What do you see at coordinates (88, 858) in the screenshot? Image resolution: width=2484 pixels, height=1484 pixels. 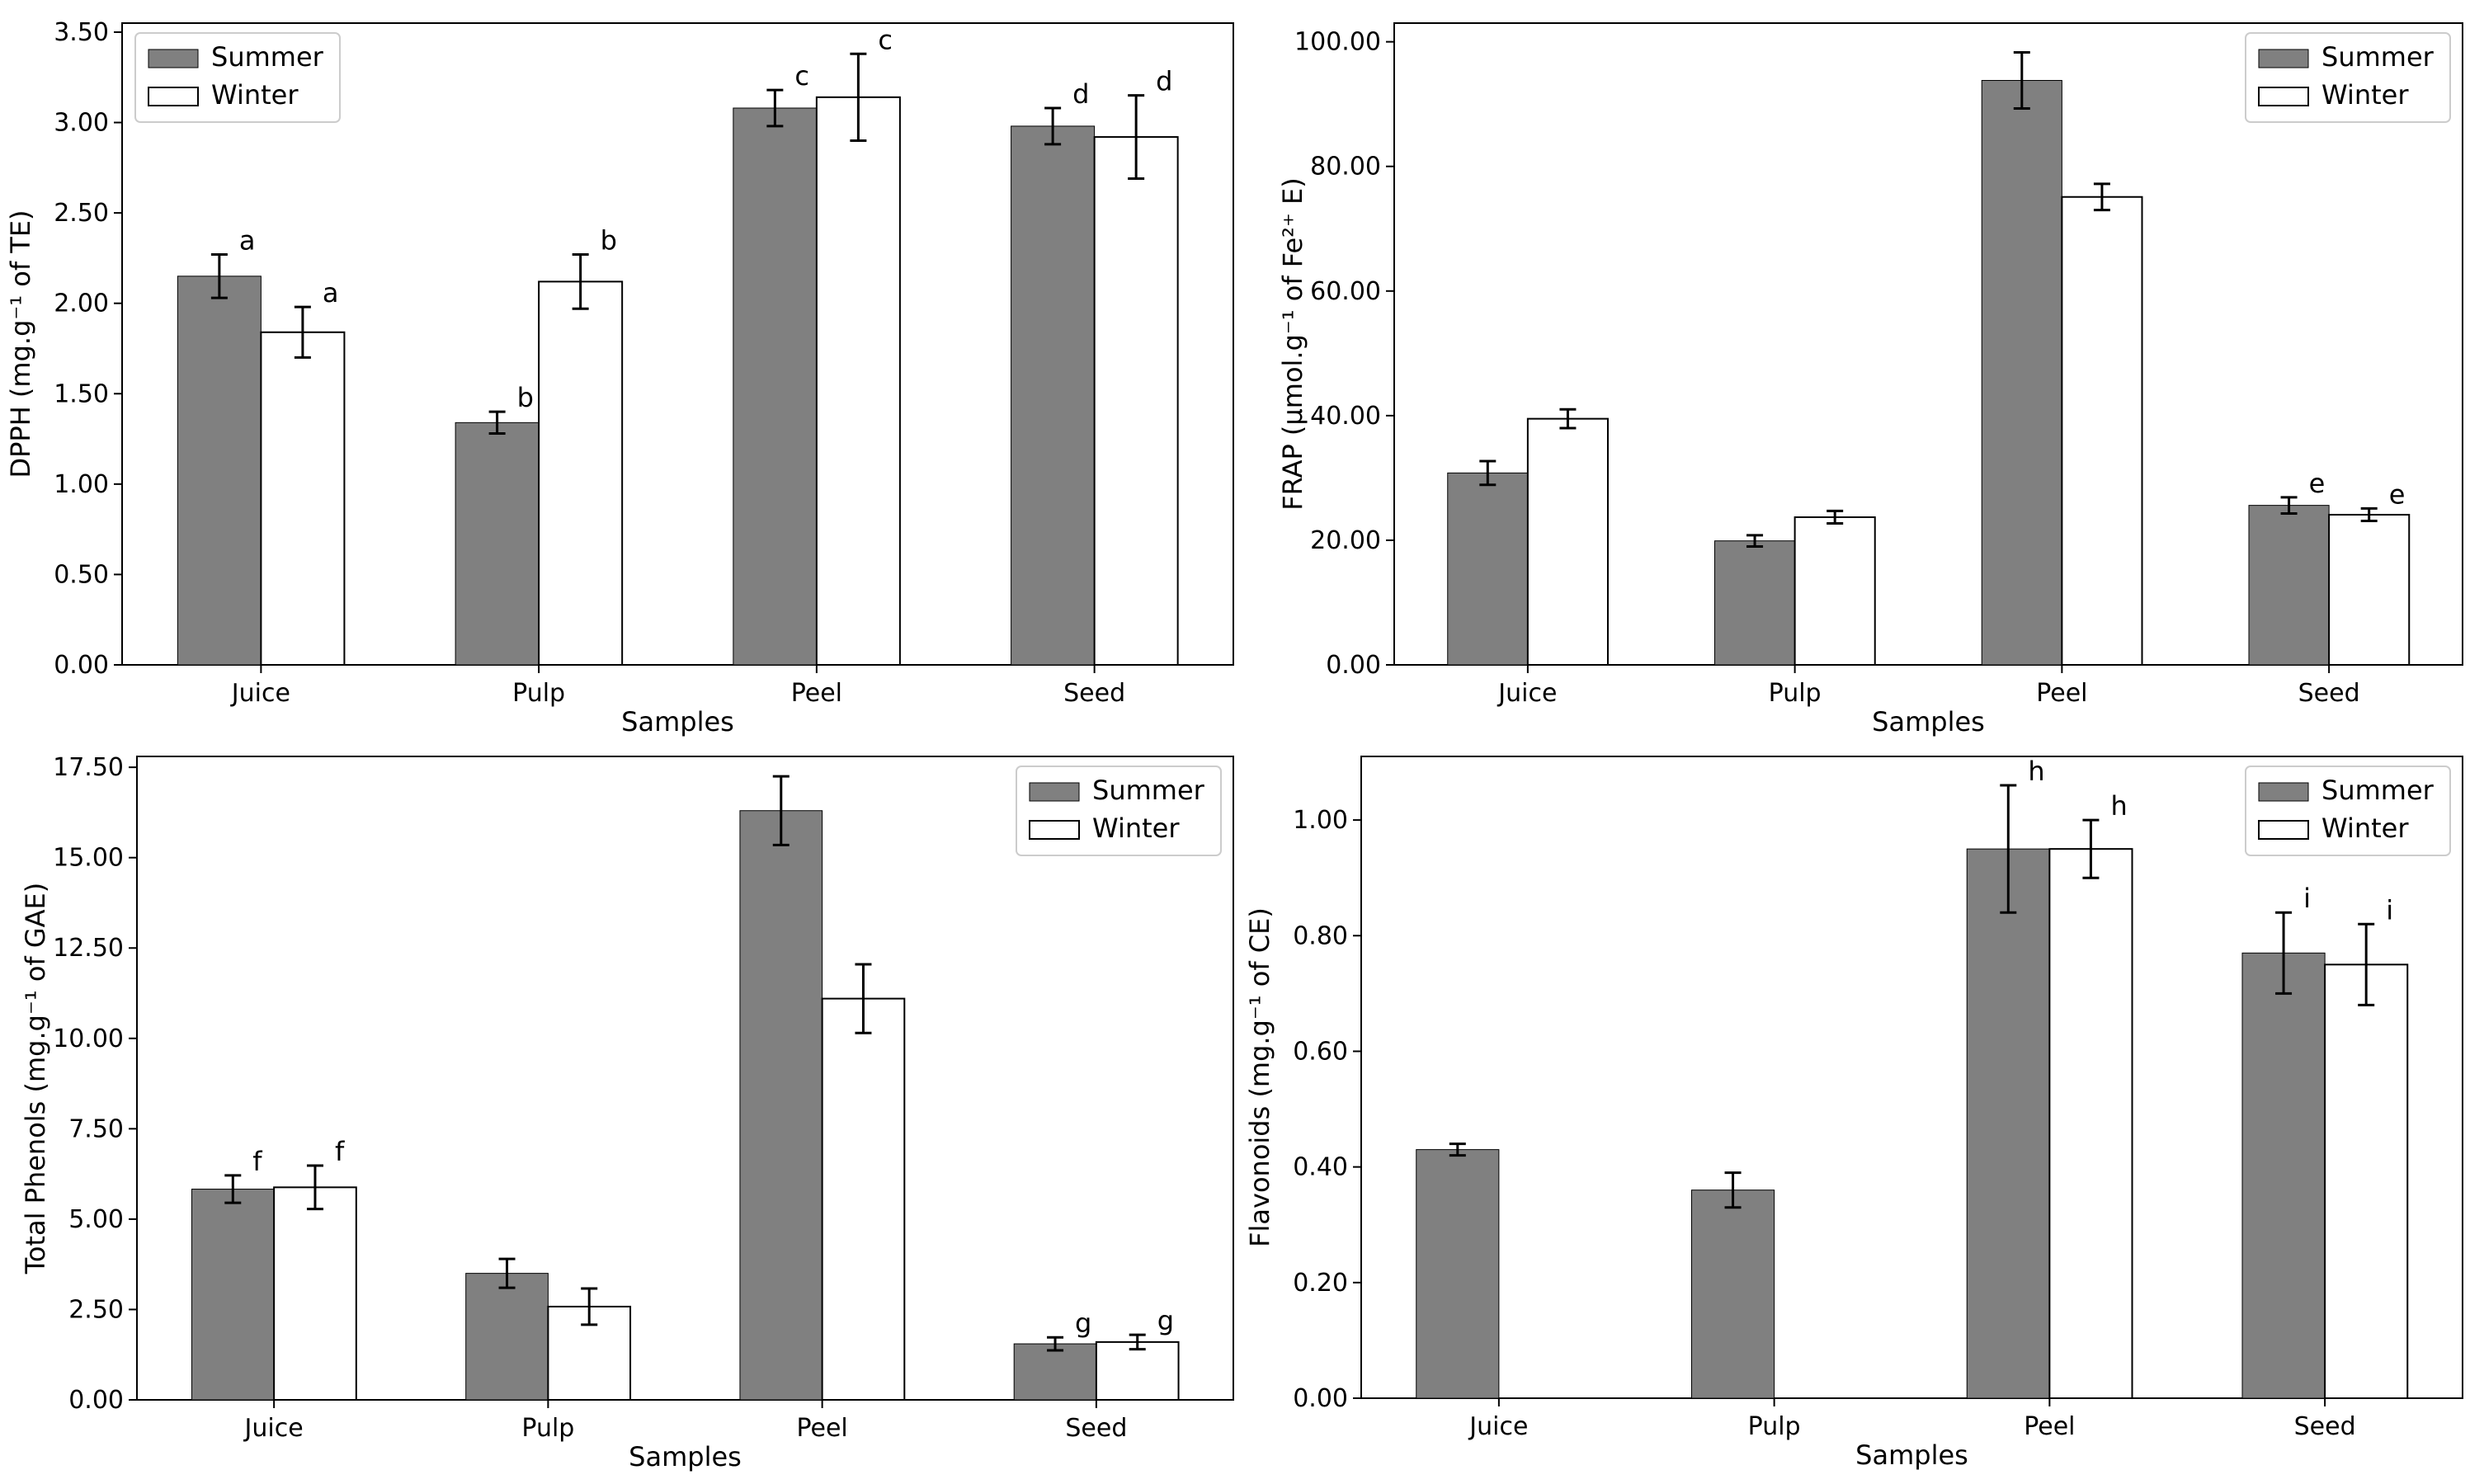 I see `y-tick-label: 15.00` at bounding box center [88, 858].